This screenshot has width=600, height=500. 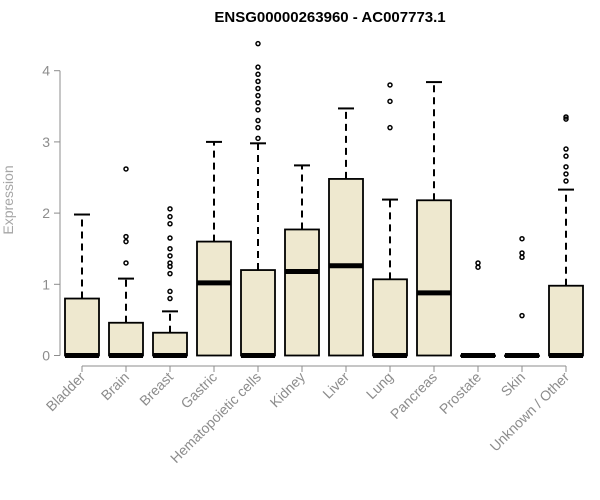 What do you see at coordinates (530, 412) in the screenshot?
I see `x-tick-label: Unknown / Other` at bounding box center [530, 412].